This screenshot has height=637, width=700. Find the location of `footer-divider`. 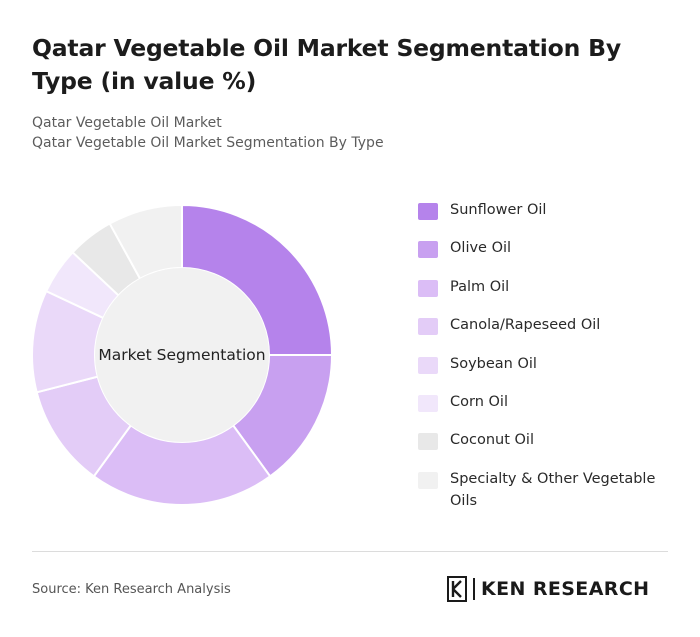

footer-divider is located at coordinates (350, 551).